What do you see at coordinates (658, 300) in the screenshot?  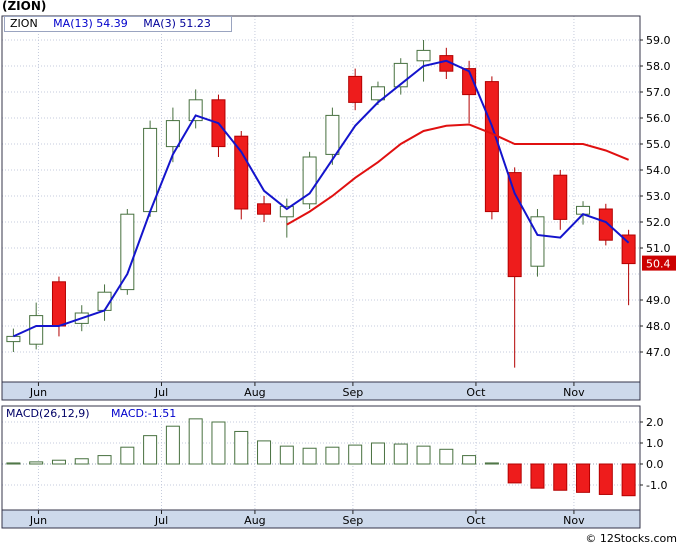 I see `price-axis-label: 49.0` at bounding box center [658, 300].